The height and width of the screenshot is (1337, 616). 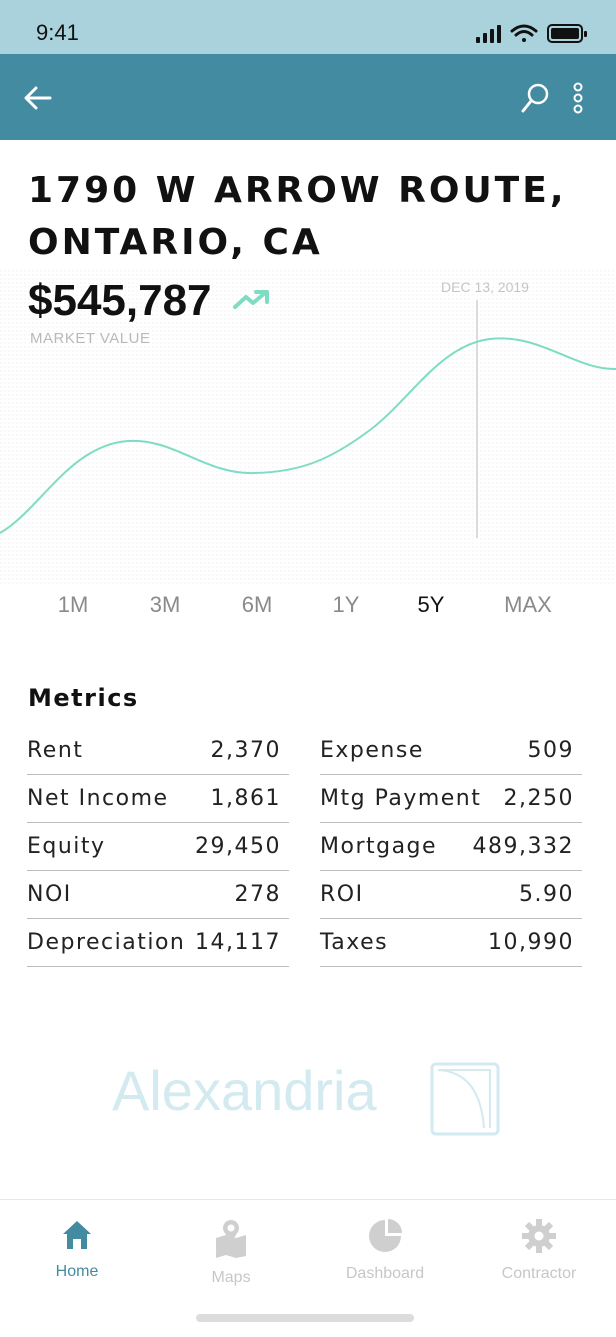 What do you see at coordinates (354, 942) in the screenshot?
I see `metric-label: Taxes` at bounding box center [354, 942].